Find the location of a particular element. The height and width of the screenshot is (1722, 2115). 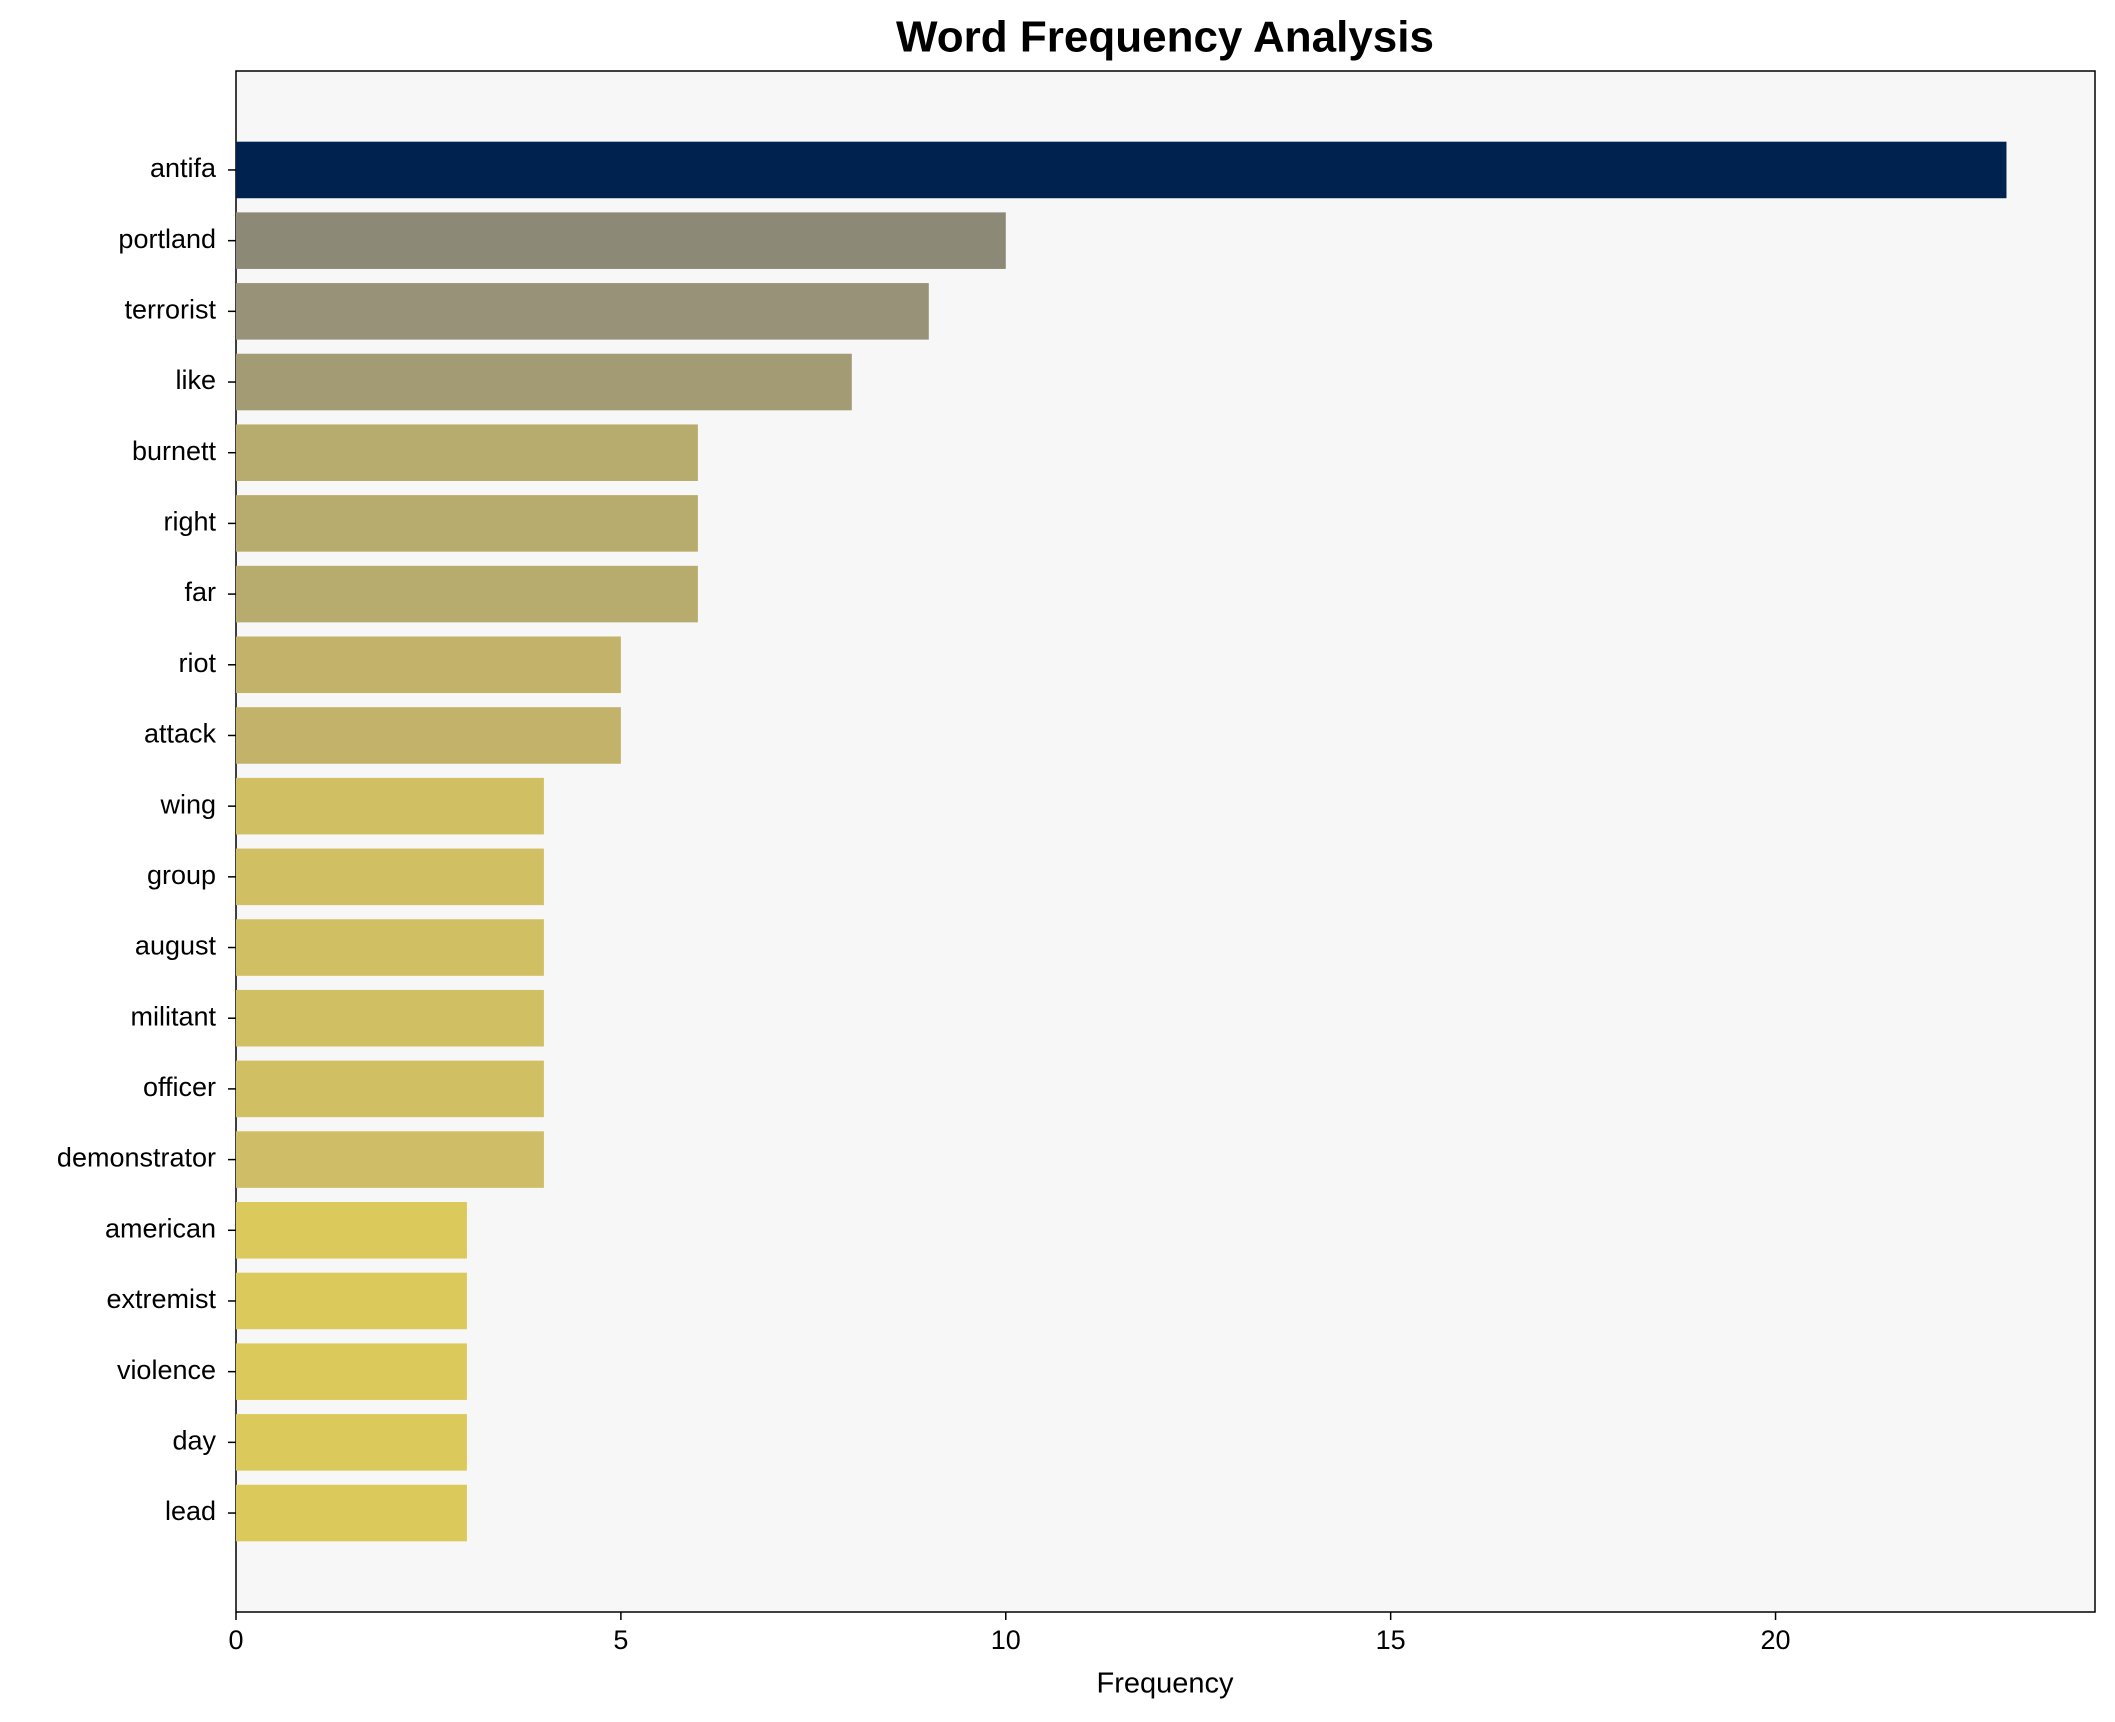

x-tick-label: 10 is located at coordinates (1006, 1640).